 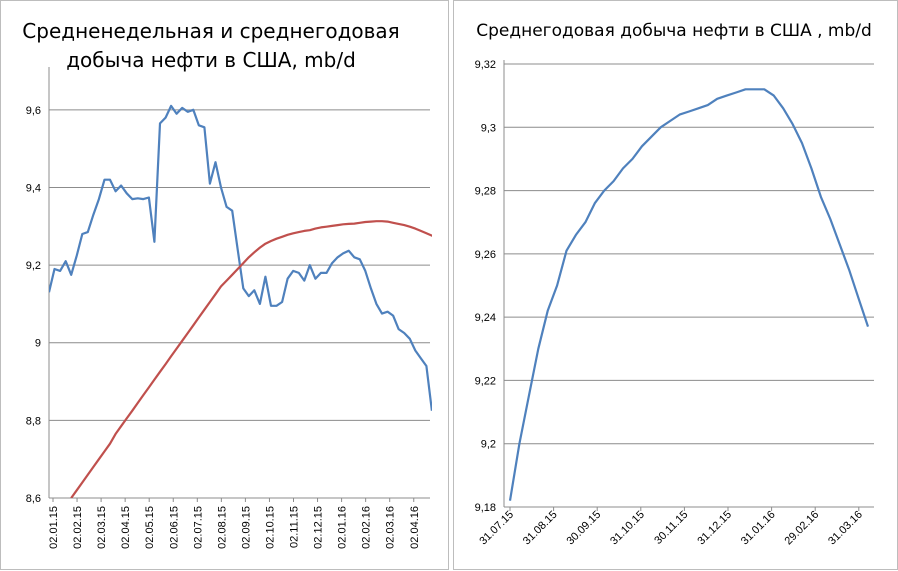 I want to click on chart-title-left-line2: добыча нефти в США, mb/d, so click(x=211, y=60).